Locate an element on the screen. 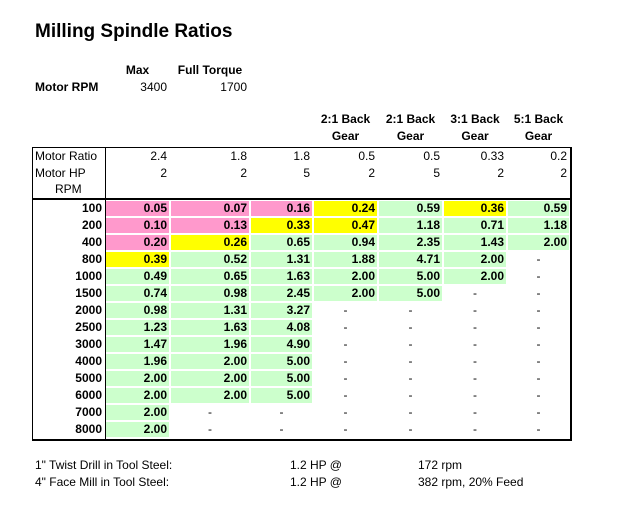 This screenshot has width=634, height=507. cell: 0.52 is located at coordinates (235, 259).